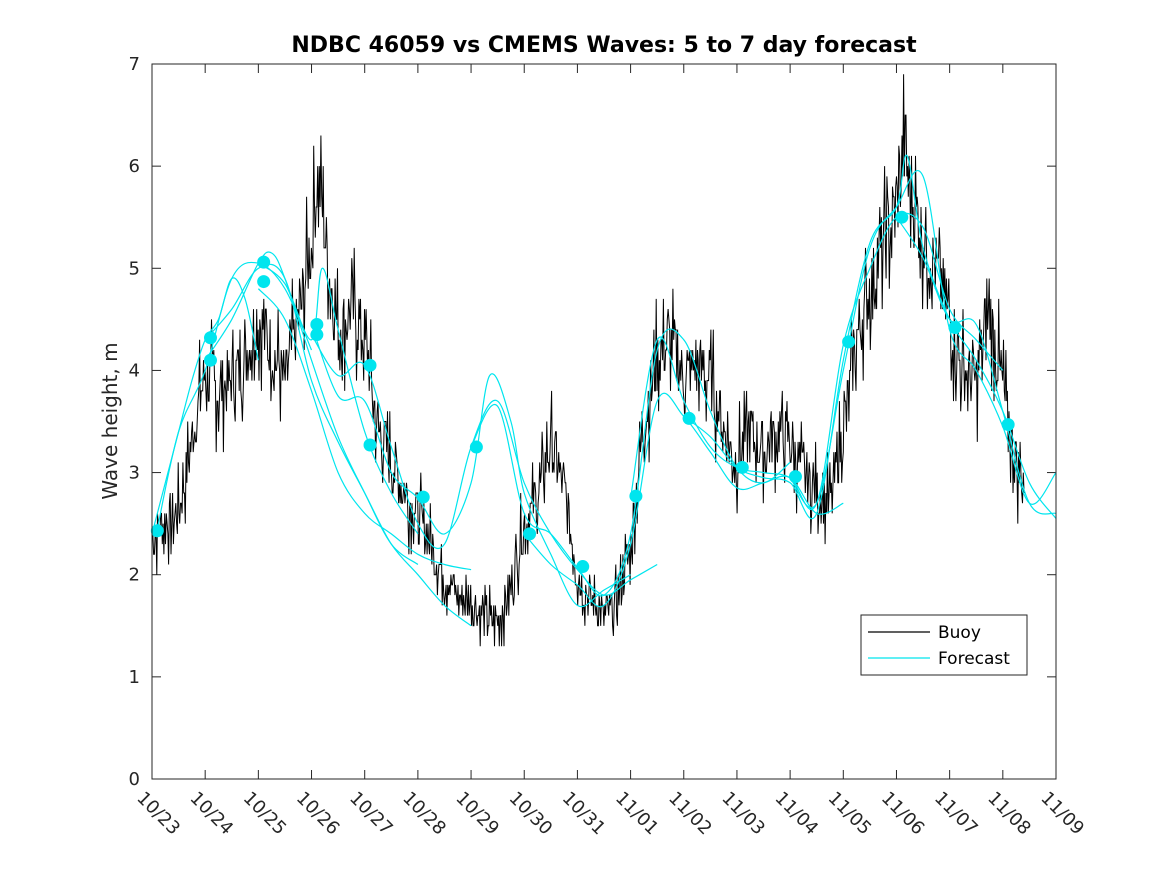 This screenshot has width=1167, height=875. Describe the element at coordinates (134, 422) in the screenshot. I see `y-axis-tick-labels: 0 1 2 3 4 5 6 7` at that location.